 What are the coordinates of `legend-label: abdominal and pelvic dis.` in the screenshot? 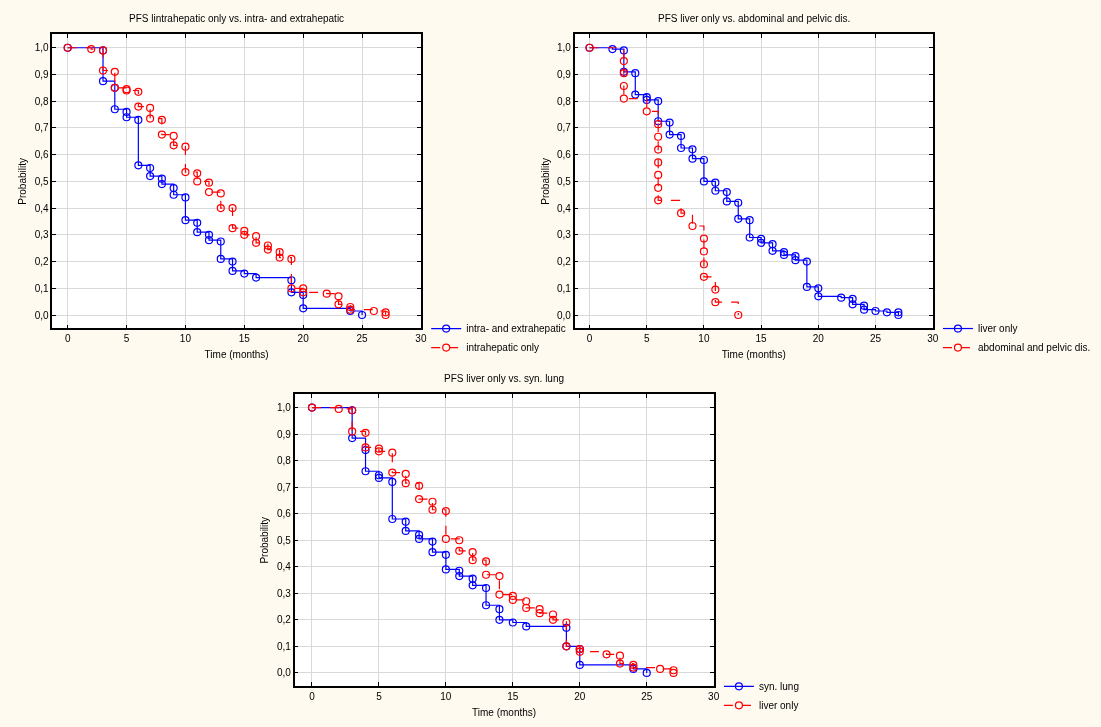 It's located at (1034, 348).